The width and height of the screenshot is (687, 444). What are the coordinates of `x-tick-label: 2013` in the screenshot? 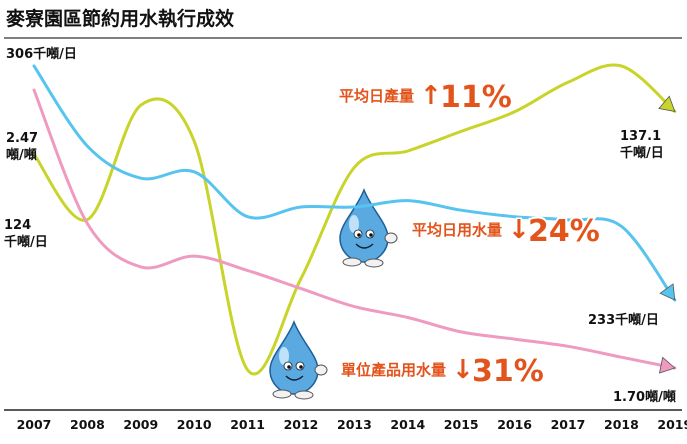 It's located at (354, 424).